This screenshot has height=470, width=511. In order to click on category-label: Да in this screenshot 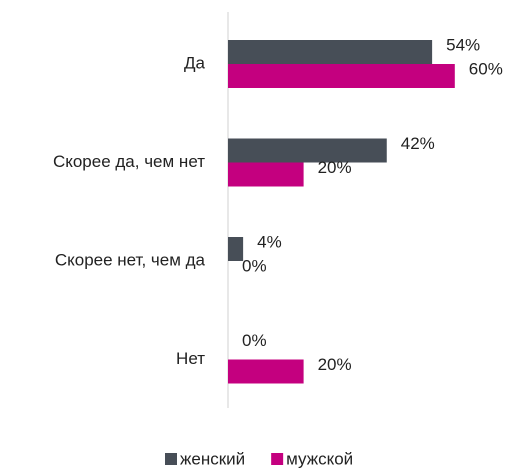, I will do `click(195, 62)`.